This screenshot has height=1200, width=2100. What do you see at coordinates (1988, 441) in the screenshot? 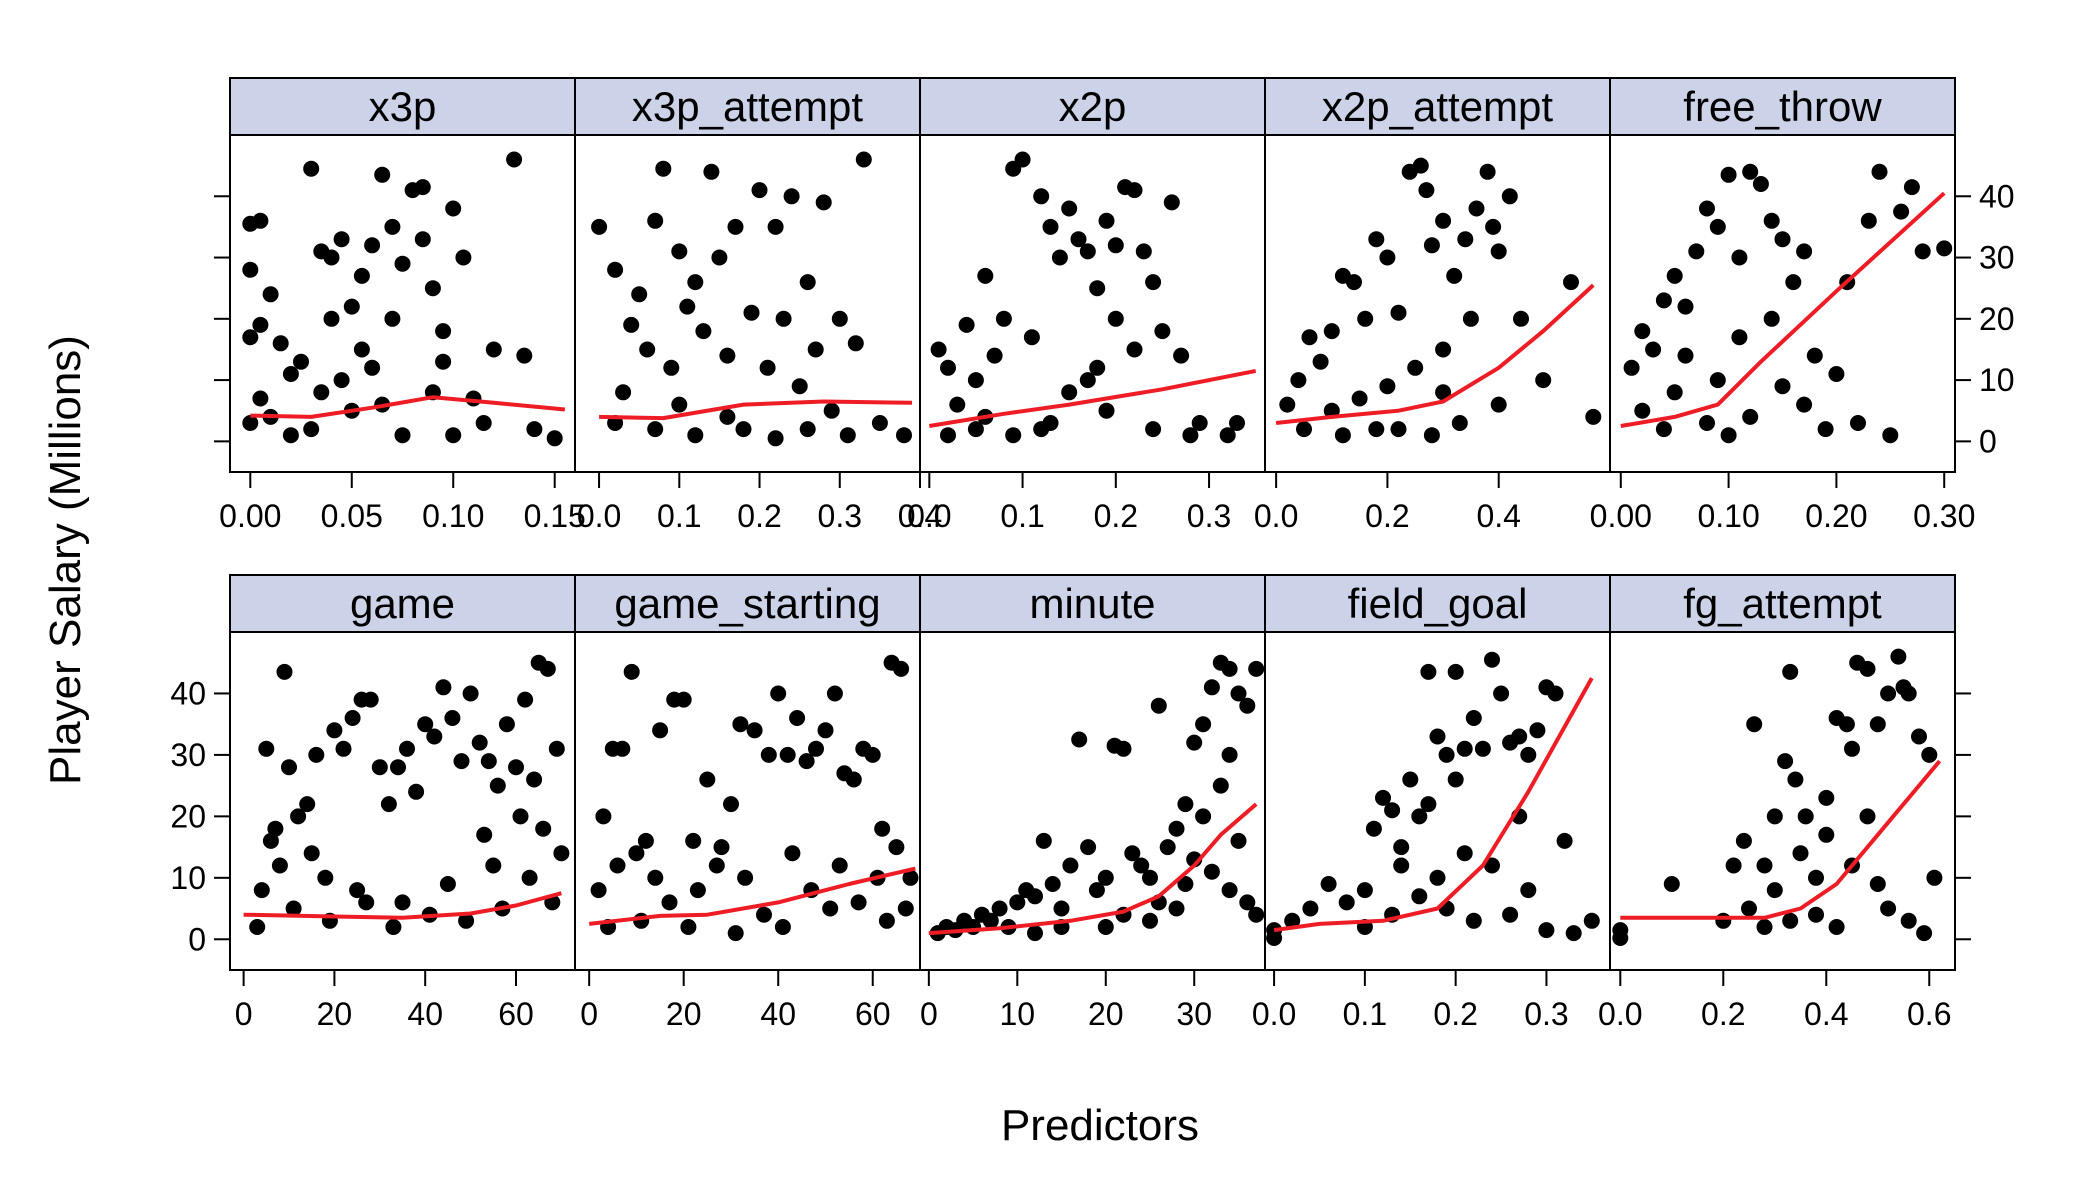
I see `y-tick-label: 0` at bounding box center [1988, 441].